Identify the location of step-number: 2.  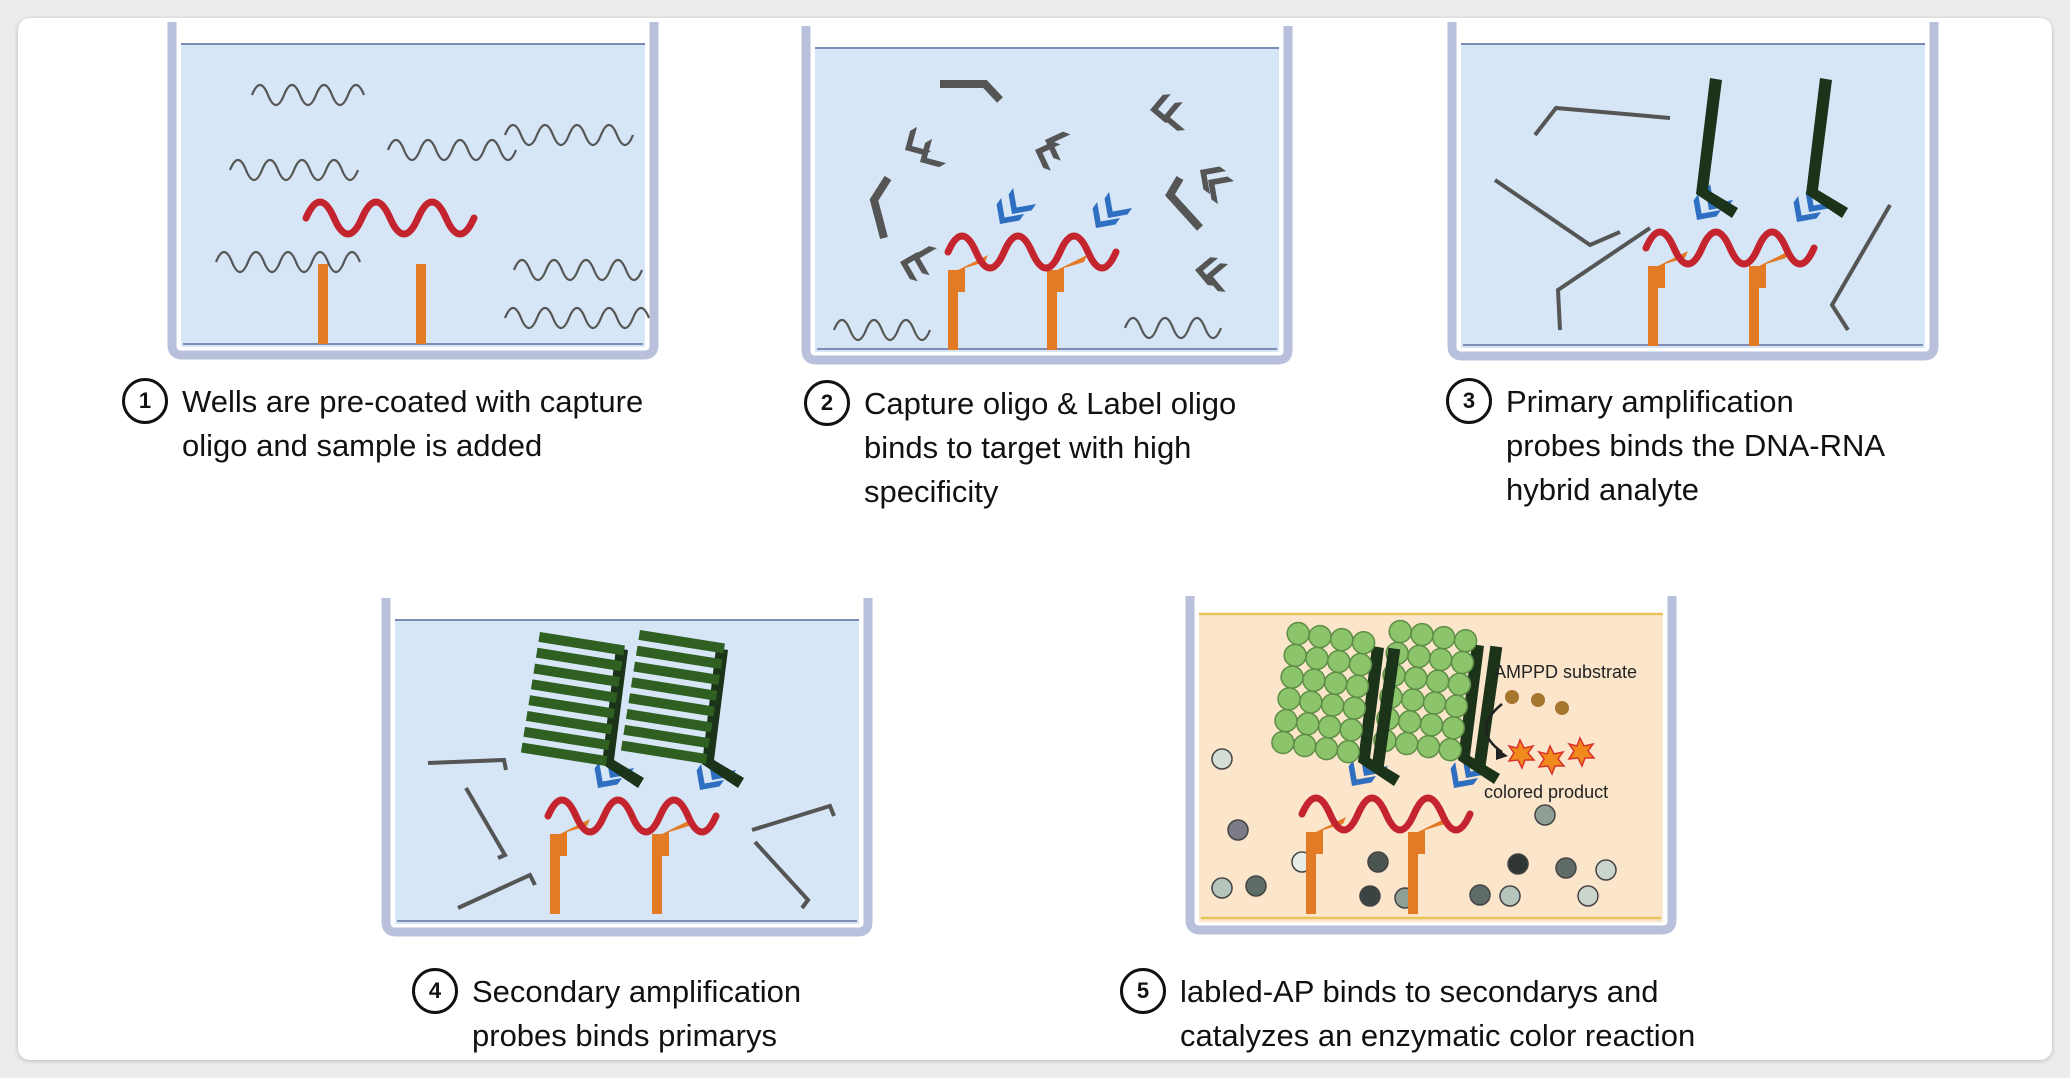
(827, 403).